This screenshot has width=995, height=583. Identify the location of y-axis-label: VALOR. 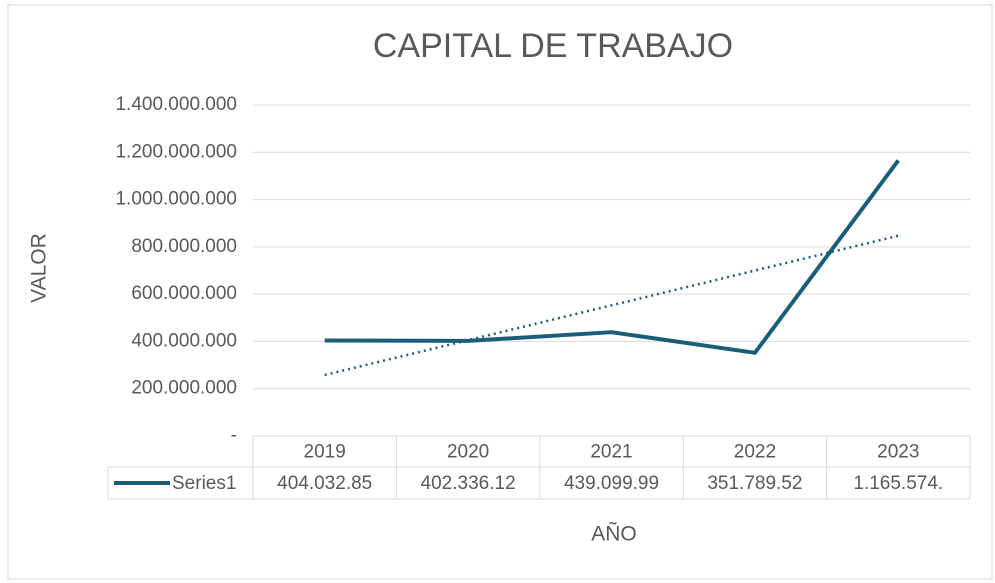
(39, 268).